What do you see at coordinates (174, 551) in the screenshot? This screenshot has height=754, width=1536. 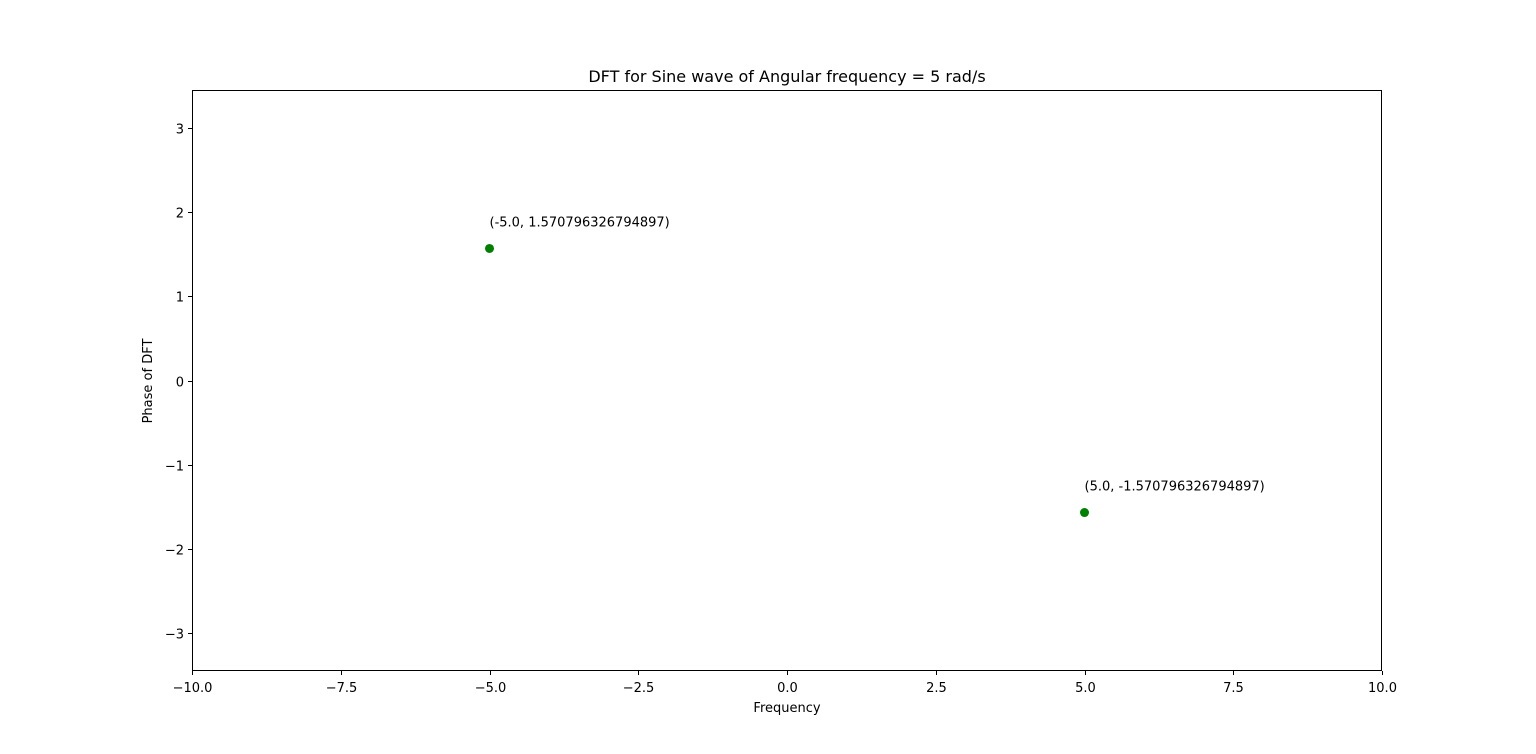 I see `y-tick-label: −2` at bounding box center [174, 551].